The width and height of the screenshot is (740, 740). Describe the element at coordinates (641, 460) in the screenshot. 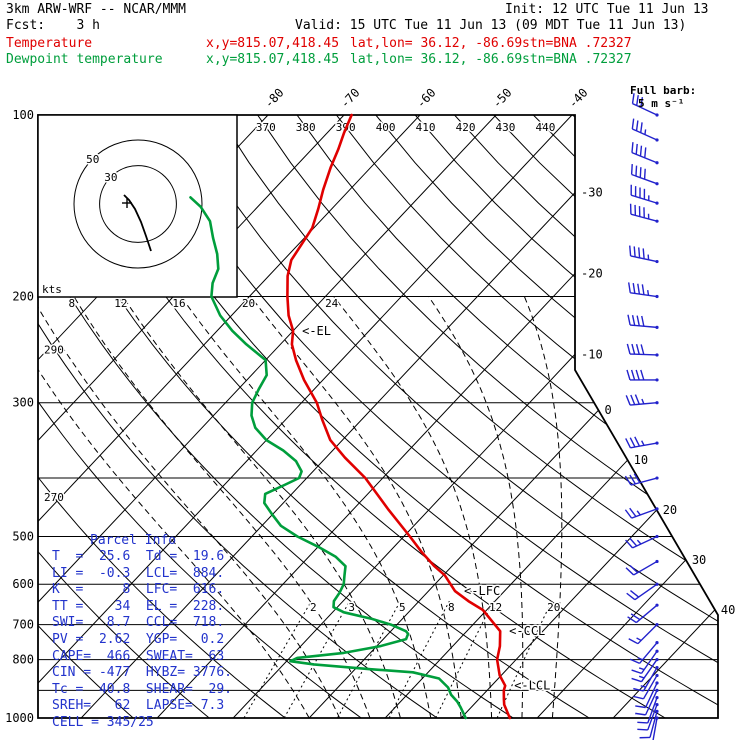

I see `isotherm-right-label: 10` at that location.